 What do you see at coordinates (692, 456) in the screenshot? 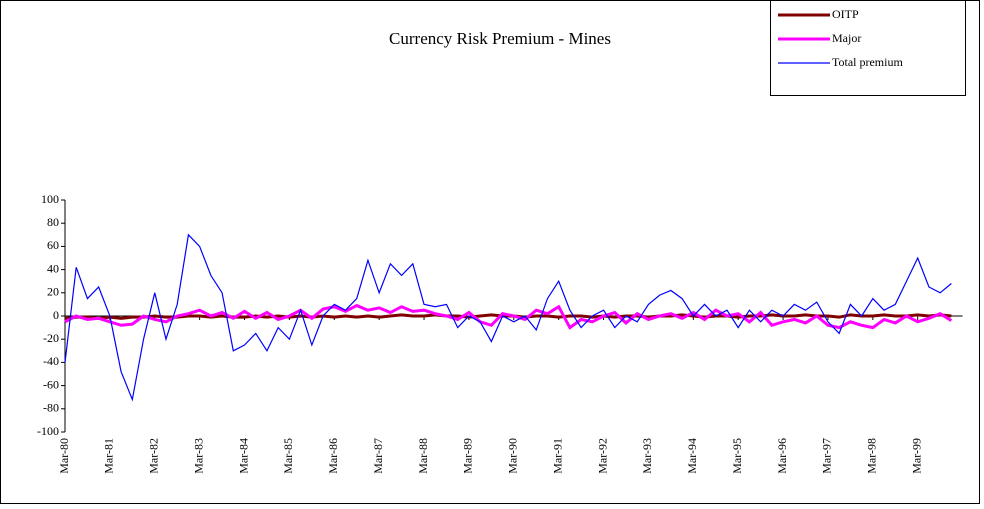
I see `x-tick-label: Mar-94` at bounding box center [692, 456].